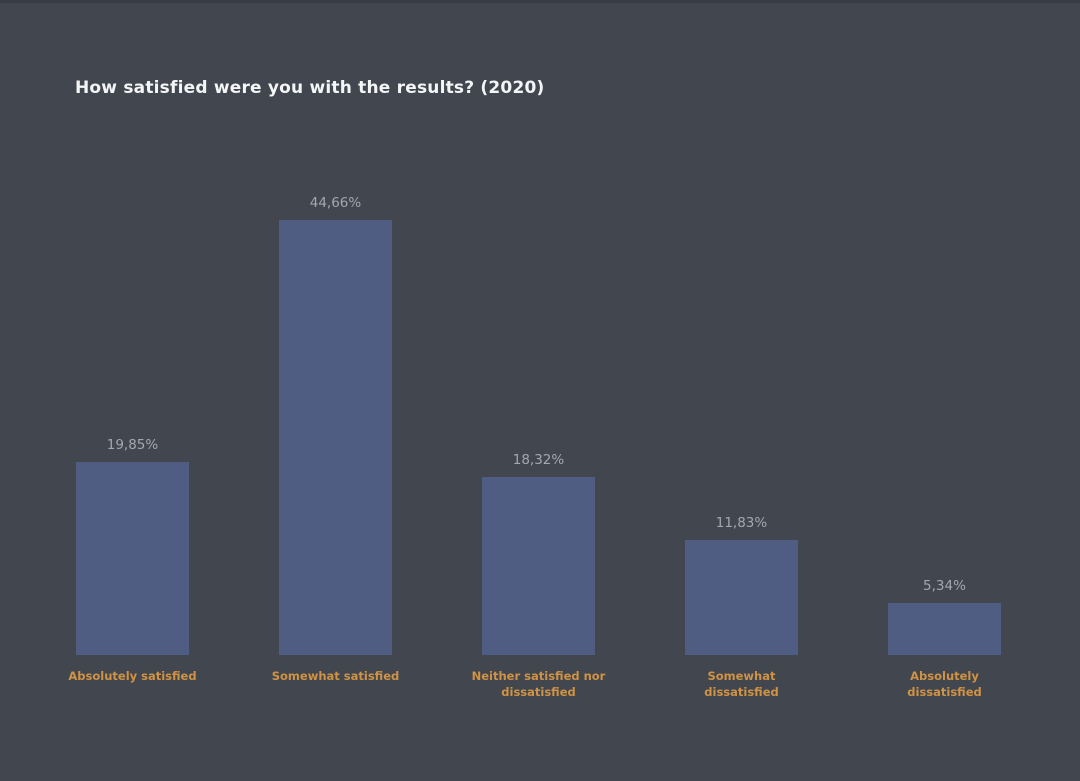 The height and width of the screenshot is (781, 1080). I want to click on category-label: Somewhat satisfied, so click(335, 677).